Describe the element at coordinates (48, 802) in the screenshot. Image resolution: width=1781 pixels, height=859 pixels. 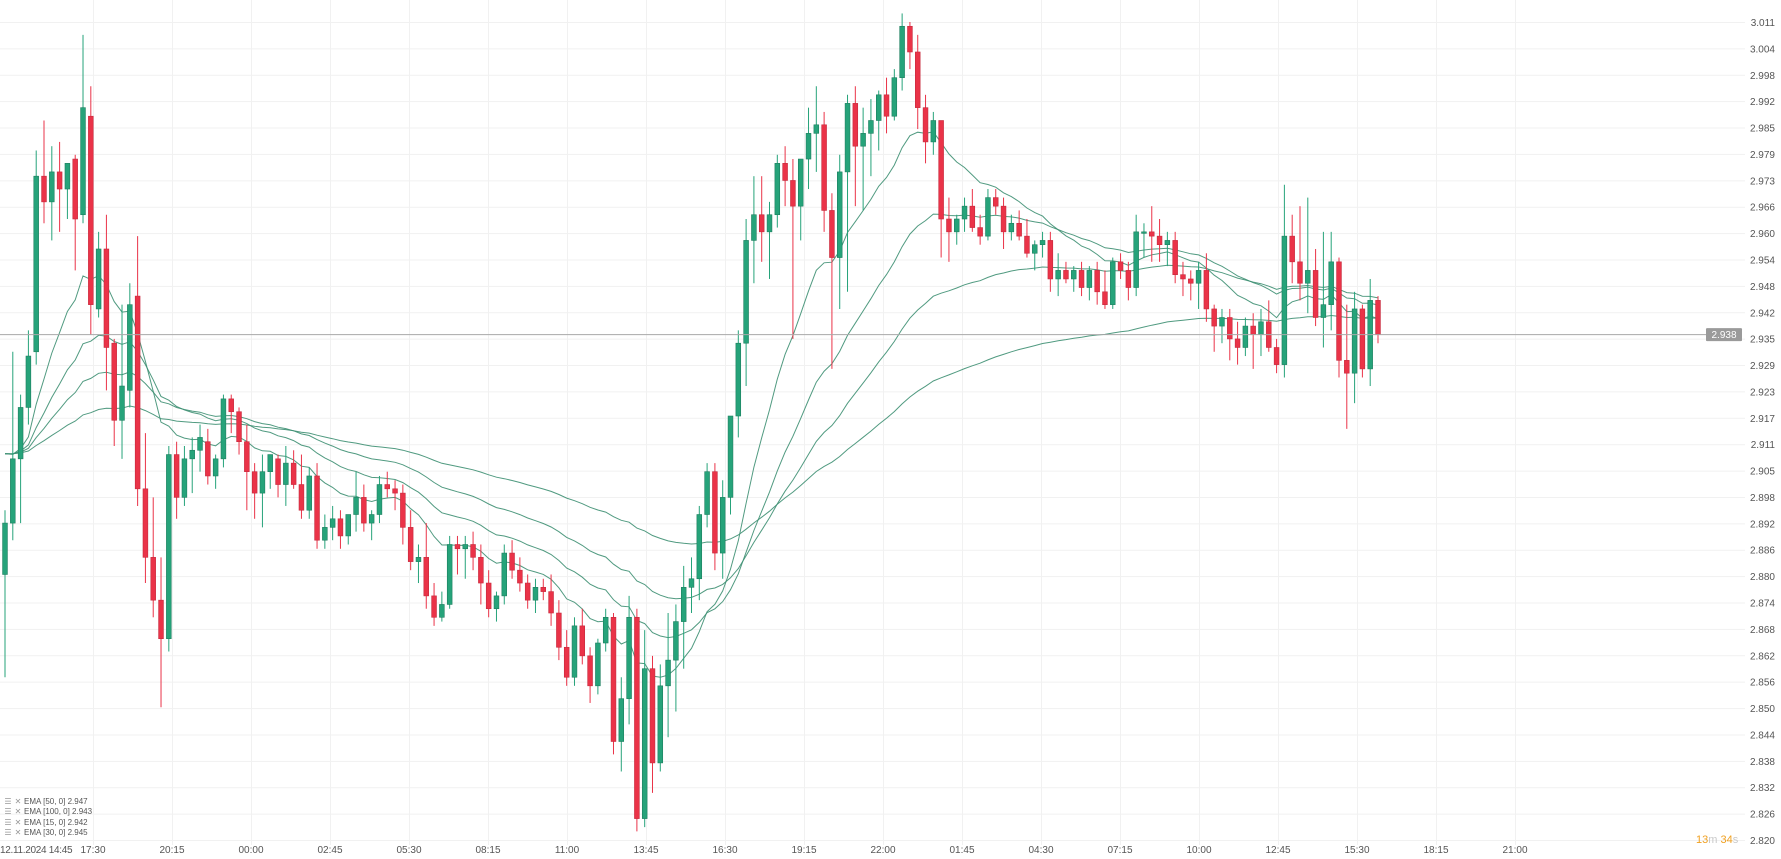
I see `legend-item: ☰ ✕ EMA [50, 0] 2.947` at that location.